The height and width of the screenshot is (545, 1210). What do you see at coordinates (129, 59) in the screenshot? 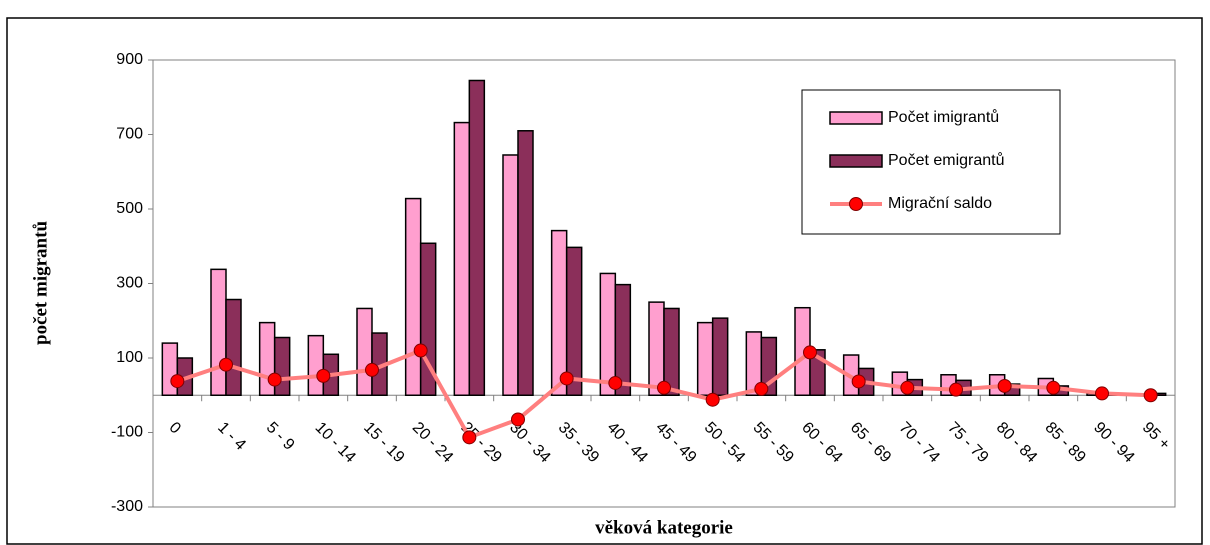
I see `y-tick-label: 900` at bounding box center [129, 59].